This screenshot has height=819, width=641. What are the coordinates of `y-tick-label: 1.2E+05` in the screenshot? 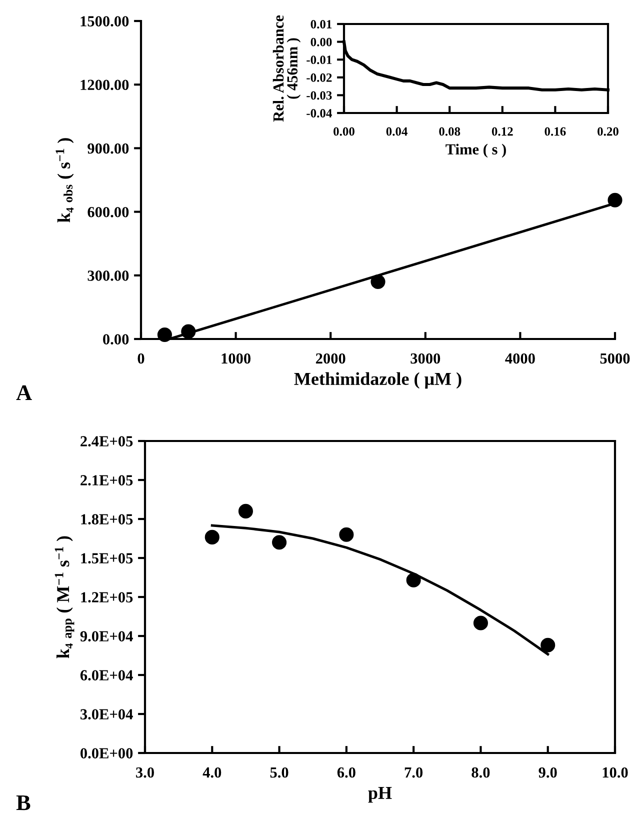 It's located at (107, 597).